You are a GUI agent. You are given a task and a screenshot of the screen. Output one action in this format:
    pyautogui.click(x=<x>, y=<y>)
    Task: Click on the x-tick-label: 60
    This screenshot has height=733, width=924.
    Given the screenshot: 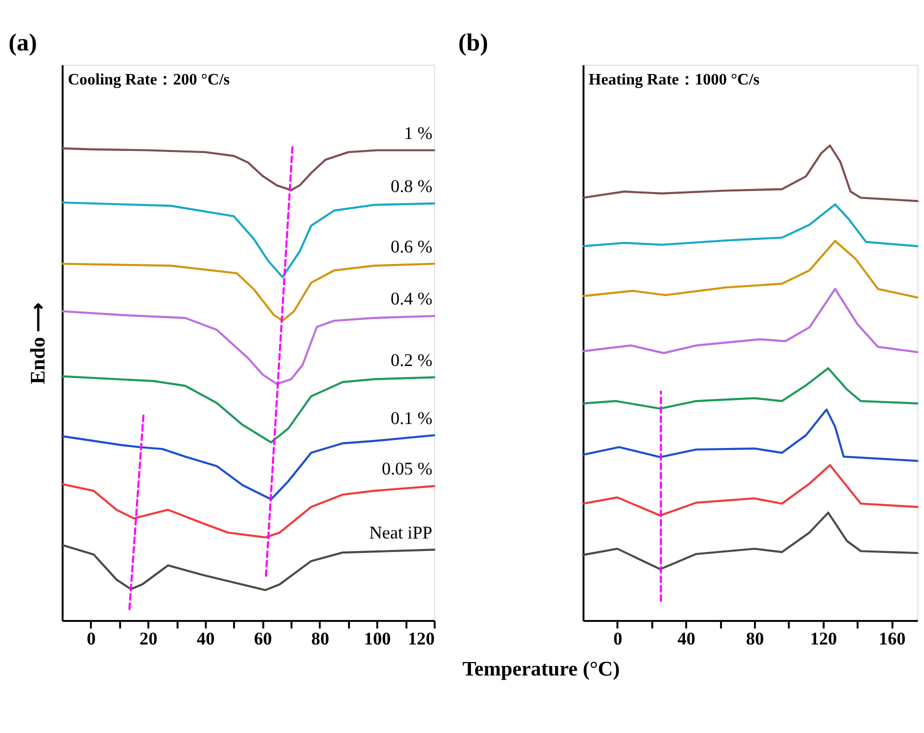 What is the action you would take?
    pyautogui.click(x=263, y=638)
    